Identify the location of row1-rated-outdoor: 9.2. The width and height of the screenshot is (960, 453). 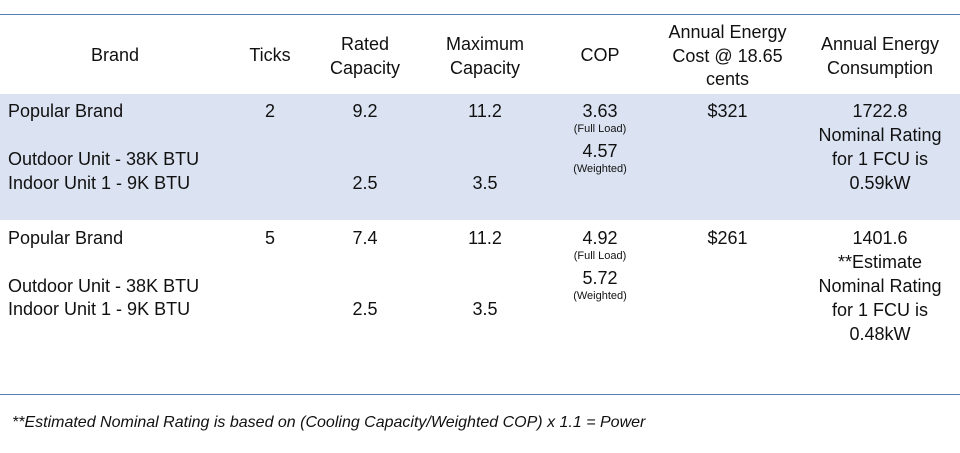
(365, 111).